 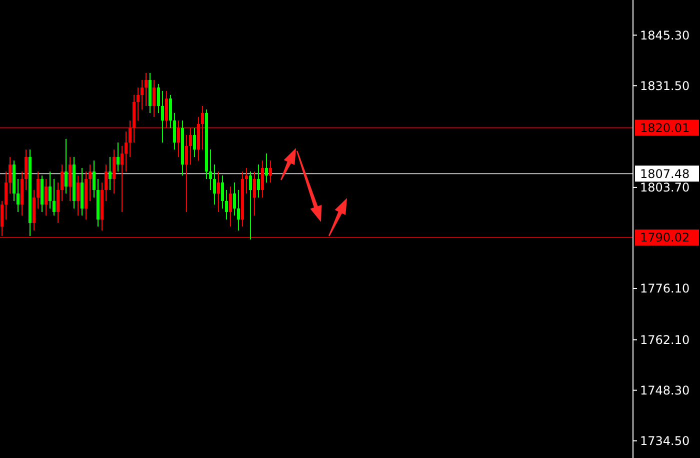 I want to click on y-tick-label: 1762.10, so click(x=665, y=339).